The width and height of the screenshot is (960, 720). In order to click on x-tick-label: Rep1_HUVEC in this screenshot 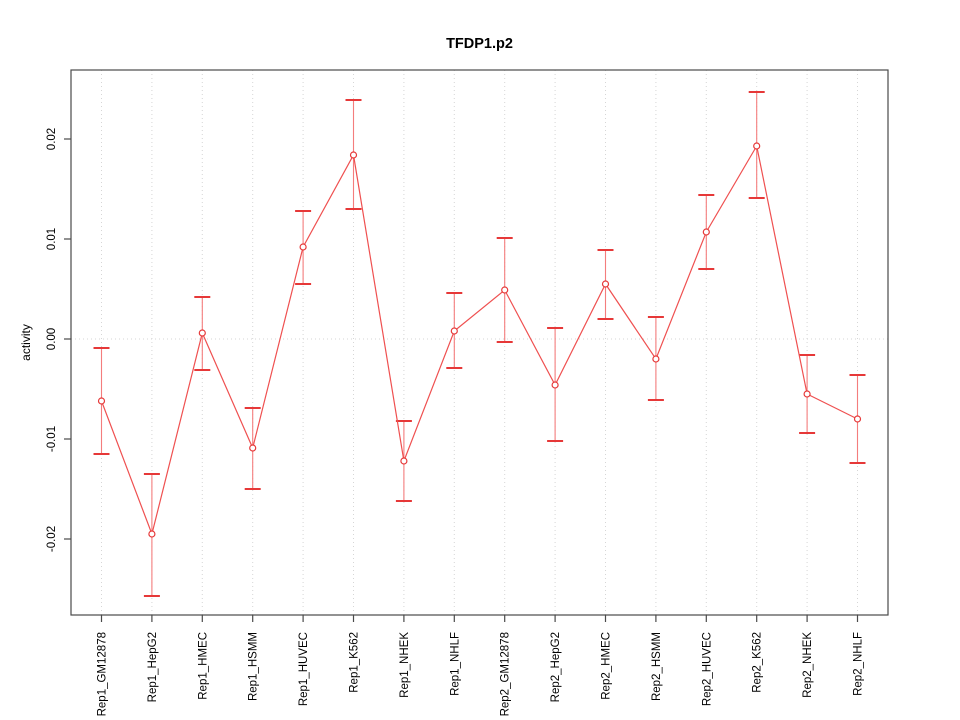, I will do `click(304, 669)`.